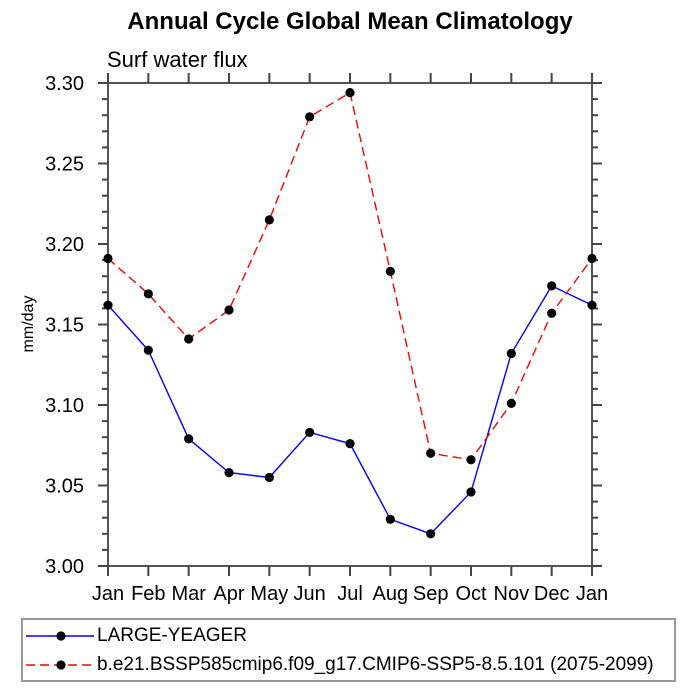  I want to click on x-tick-label: Jun, so click(310, 594).